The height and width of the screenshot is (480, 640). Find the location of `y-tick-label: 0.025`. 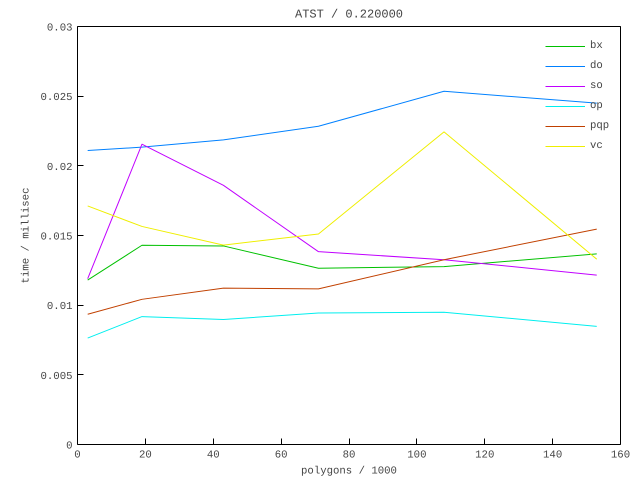

y-tick-label: 0.025 is located at coordinates (56, 98).